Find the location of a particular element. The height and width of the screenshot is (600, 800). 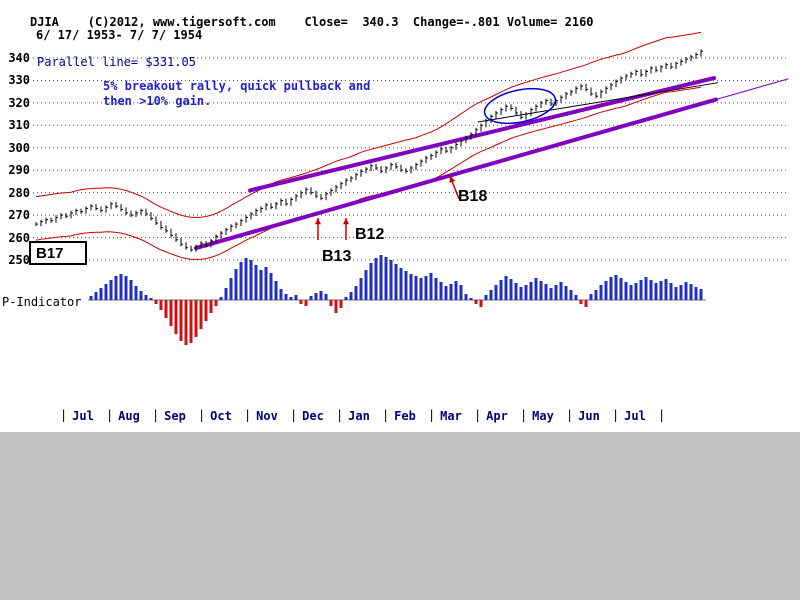

month-label: Jan is located at coordinates (359, 416).